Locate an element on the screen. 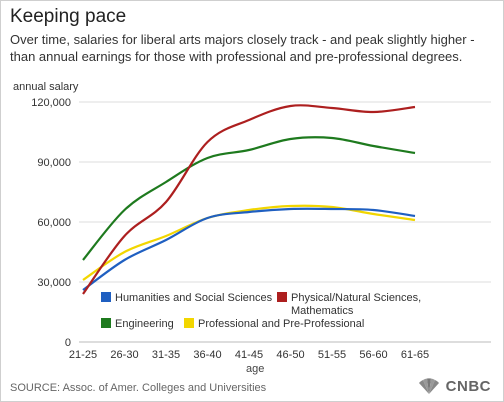  y-tick-label: 0 is located at coordinates (68, 343).